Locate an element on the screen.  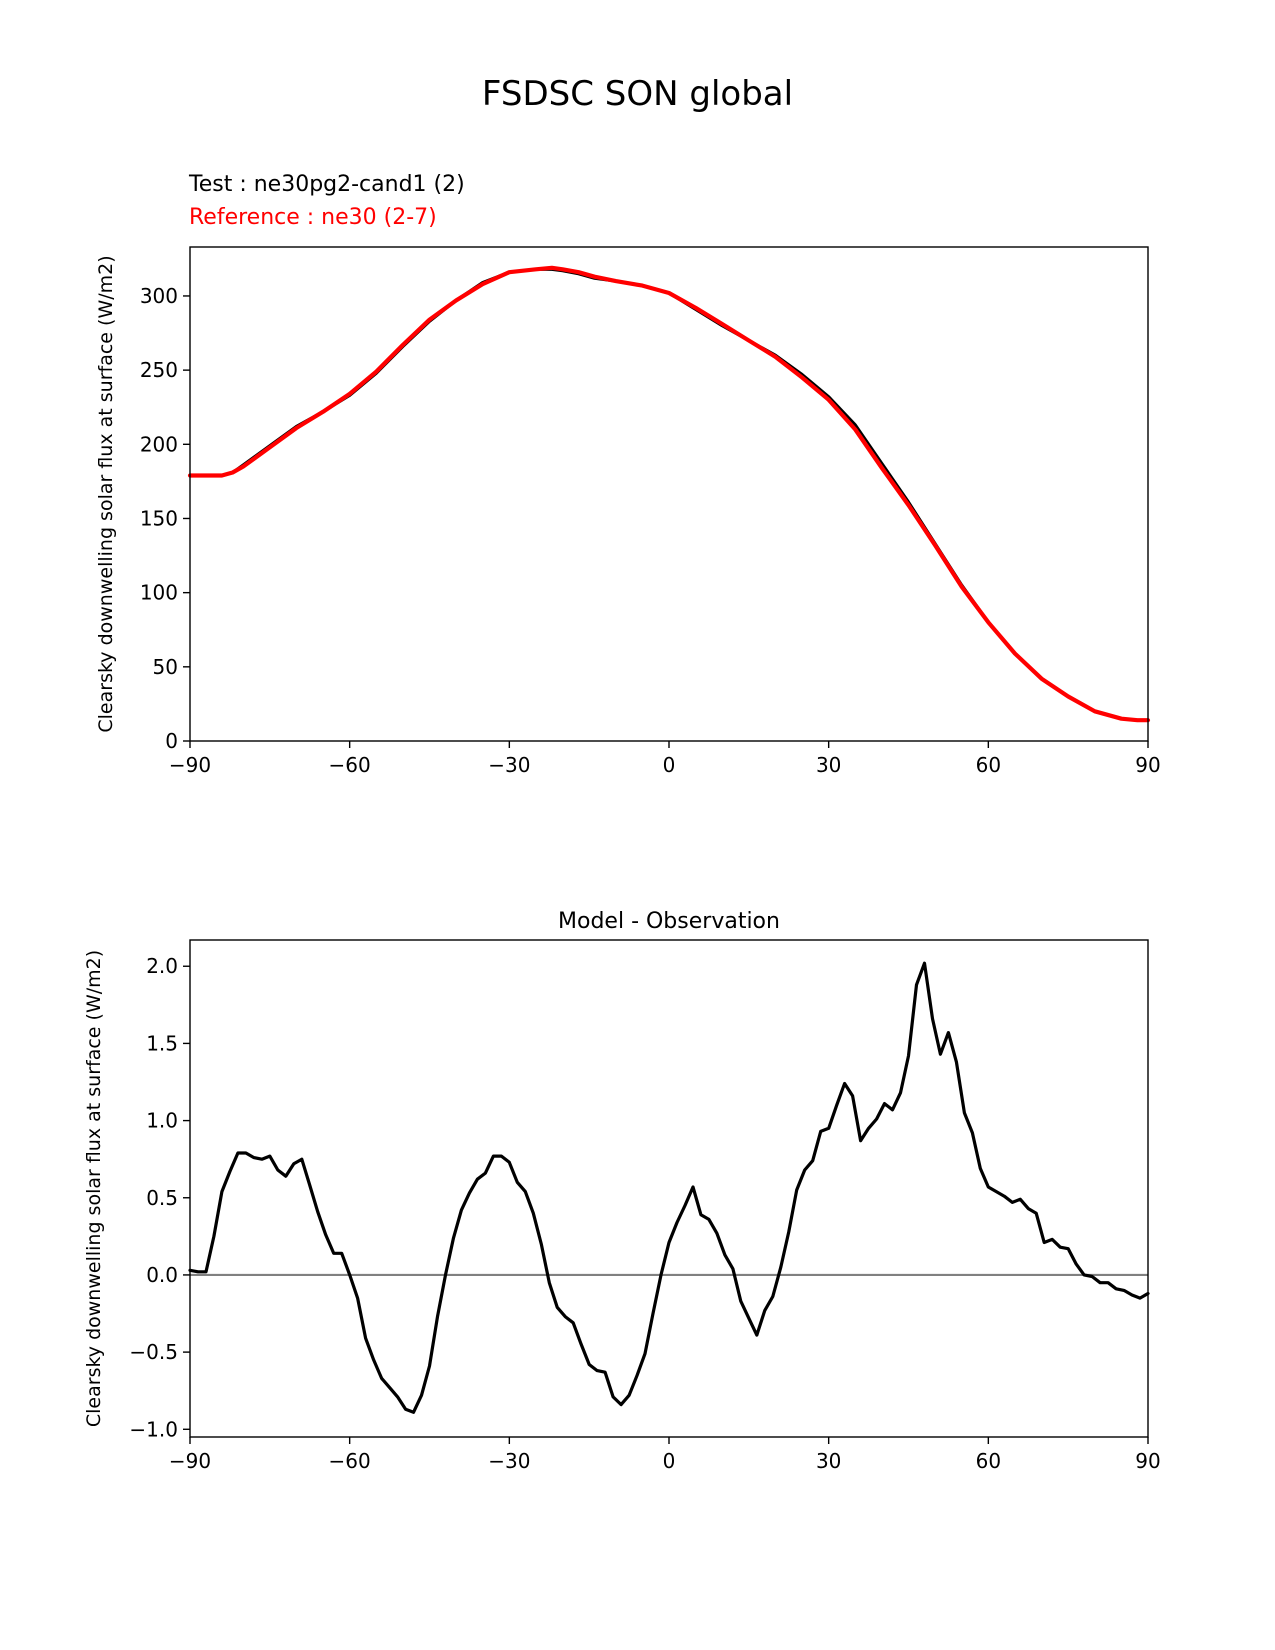
test-legend-label: Test : ne30pg2-cand1 (2) is located at coordinates (327, 184).